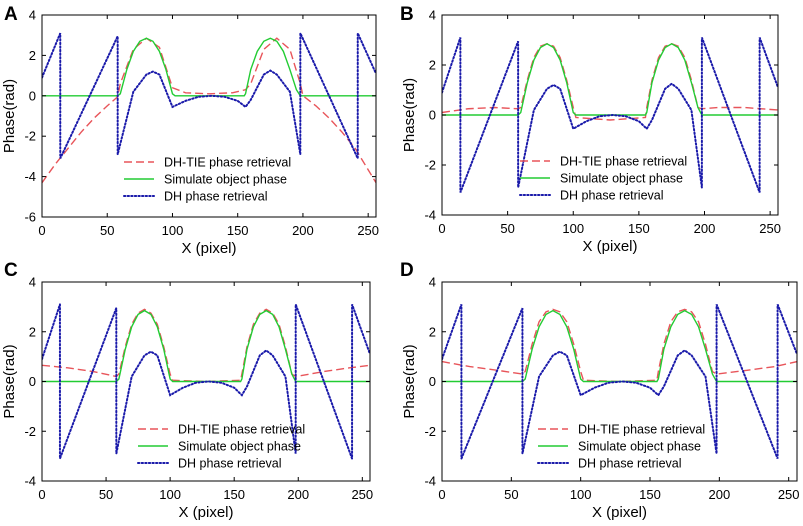 Image resolution: width=803 pixels, height=526 pixels. What do you see at coordinates (30, 217) in the screenshot?
I see `y-tick-label: -6` at bounding box center [30, 217].